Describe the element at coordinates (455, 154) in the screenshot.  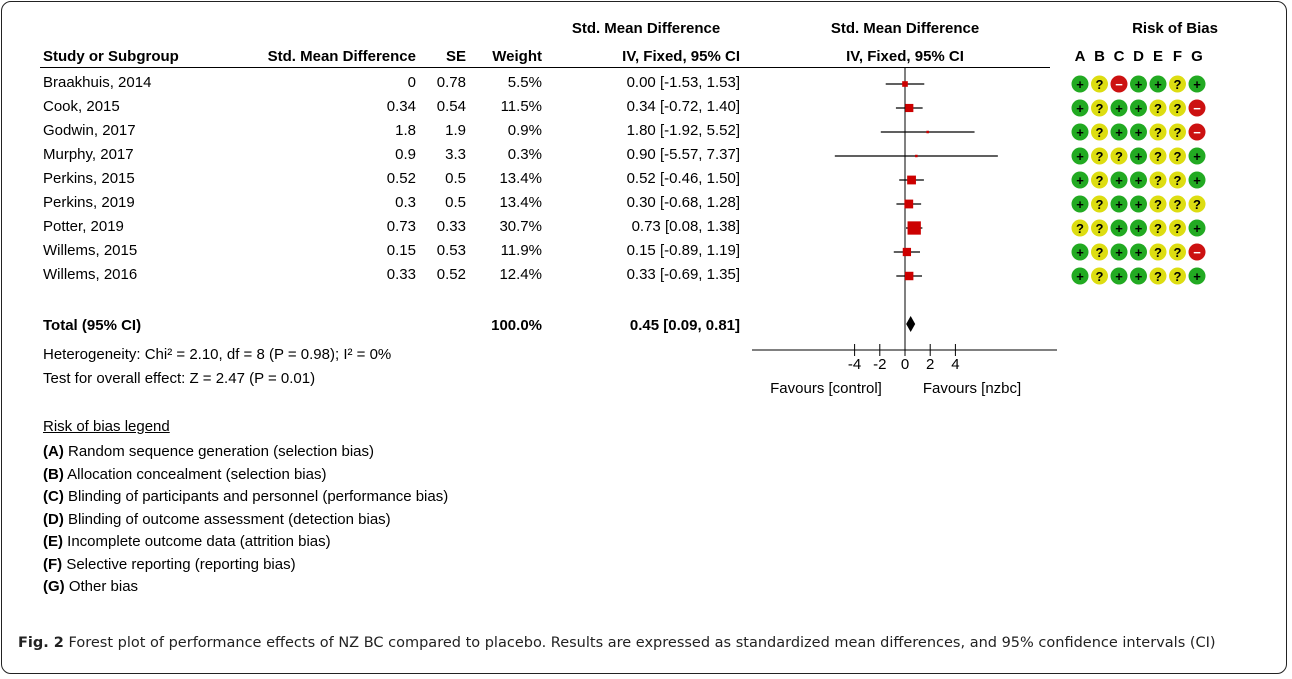
I see `study-se: 3.3` at that location.